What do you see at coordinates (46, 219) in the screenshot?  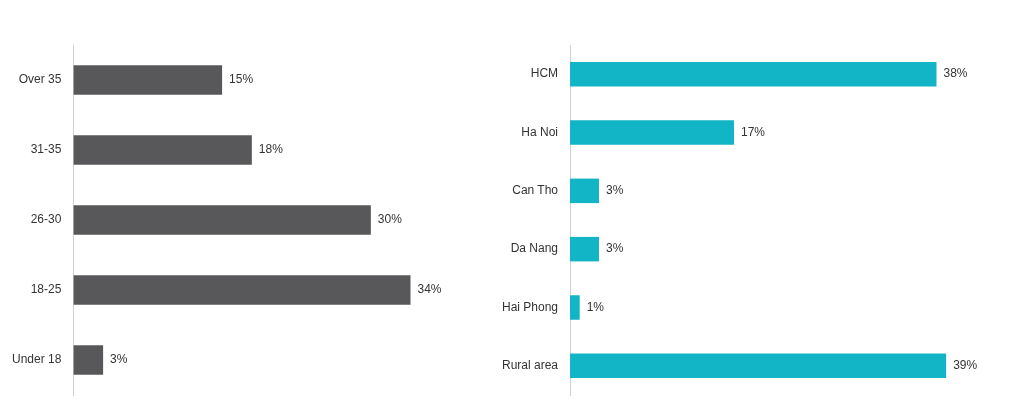 I see `y-tick-label: 26-30` at bounding box center [46, 219].